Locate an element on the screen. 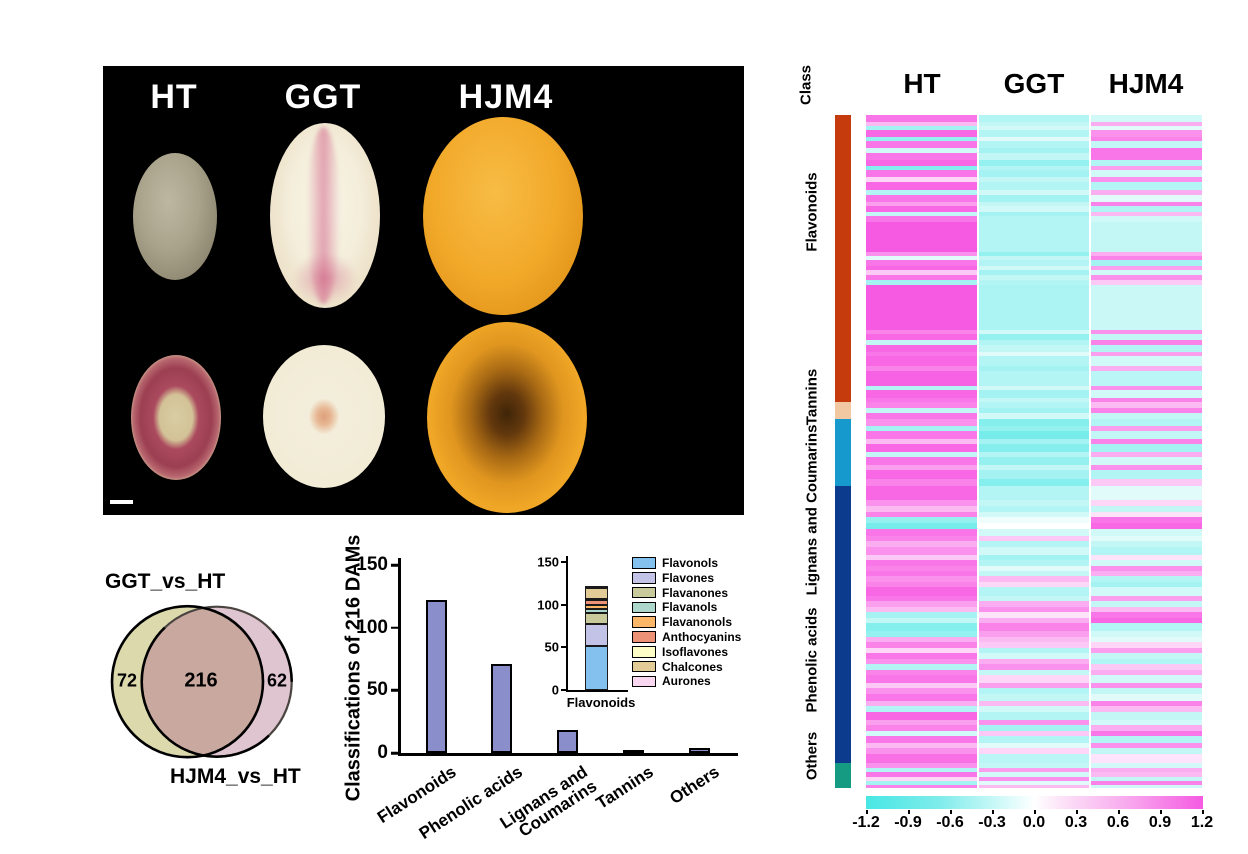 The image size is (1248, 854). heatmap-class-color-bar is located at coordinates (843, 451).